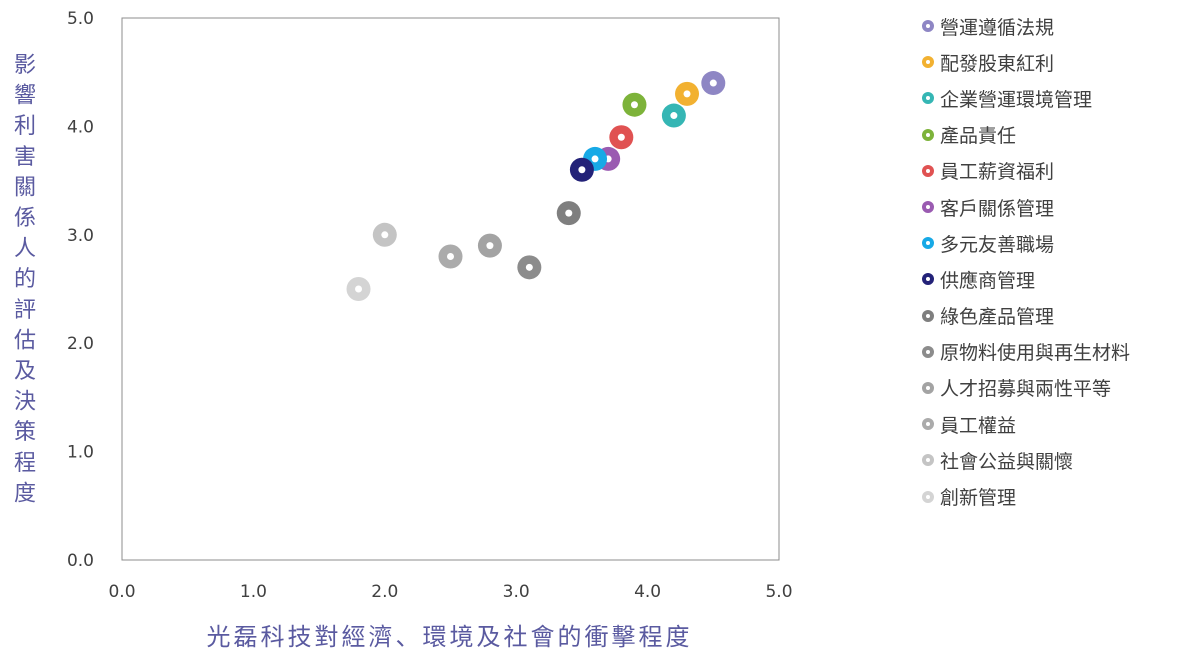 This screenshot has width=1193, height=653. I want to click on legend-item: 員工權益, so click(1056, 424).